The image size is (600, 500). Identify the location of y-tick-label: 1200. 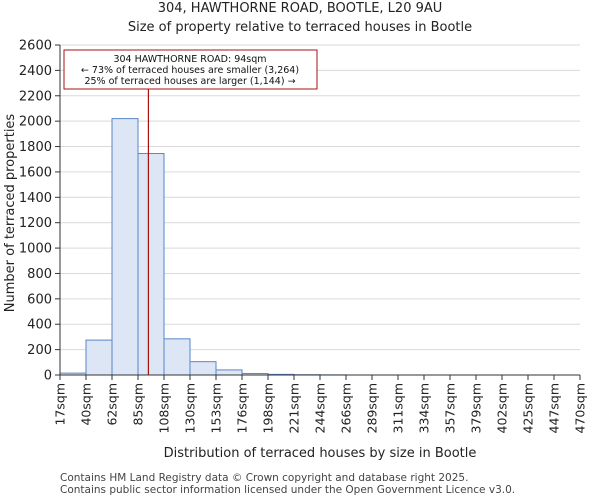
(35, 223).